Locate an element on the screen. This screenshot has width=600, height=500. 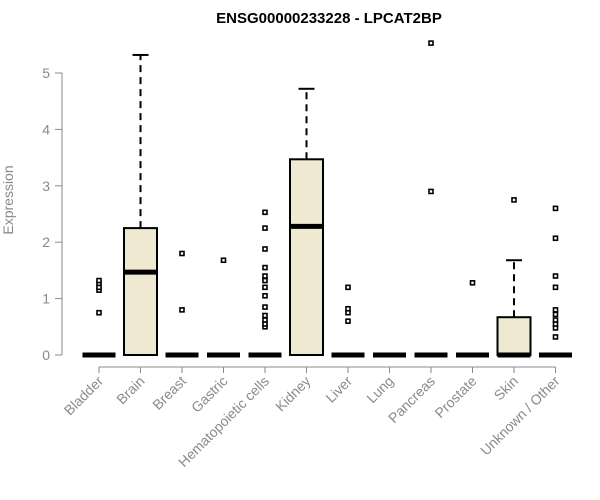
x-tick-label-9: Prostate is located at coordinates (455, 397).